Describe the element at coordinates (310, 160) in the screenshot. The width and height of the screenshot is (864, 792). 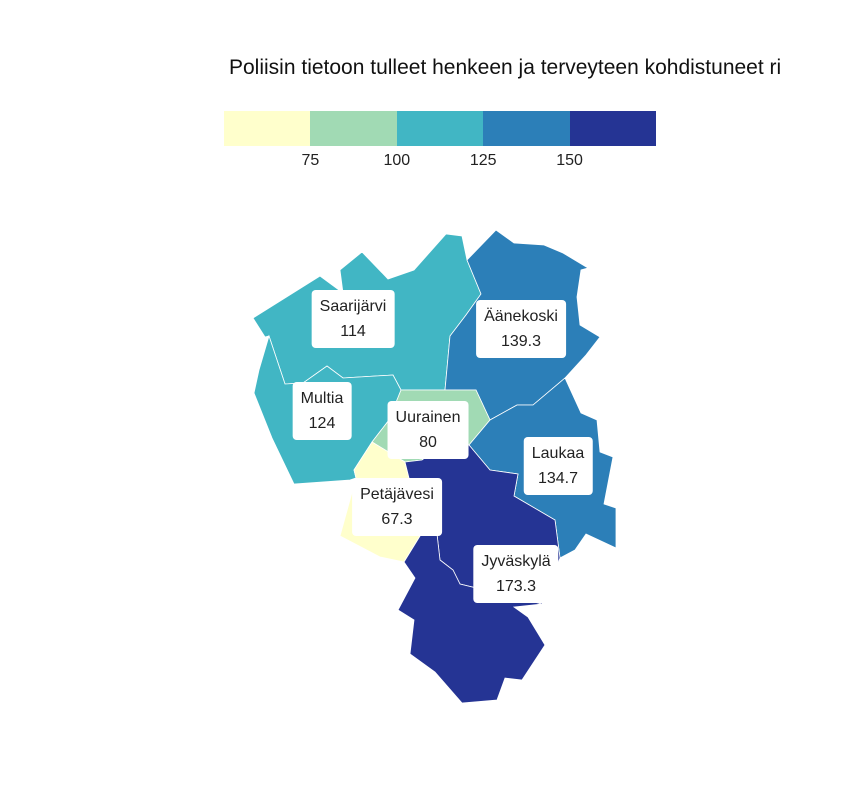
I see `legend-tick-75: 75` at that location.